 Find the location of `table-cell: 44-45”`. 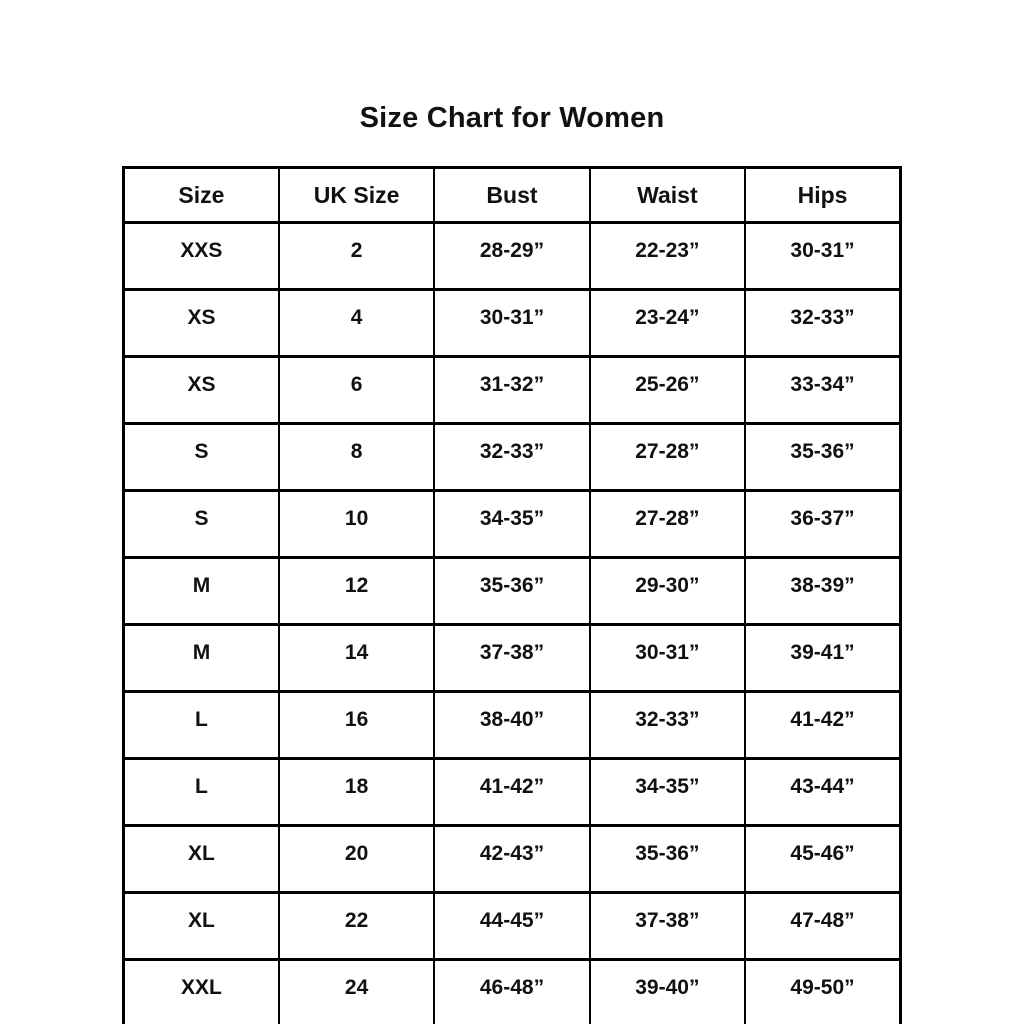

table-cell: 44-45” is located at coordinates (512, 926).